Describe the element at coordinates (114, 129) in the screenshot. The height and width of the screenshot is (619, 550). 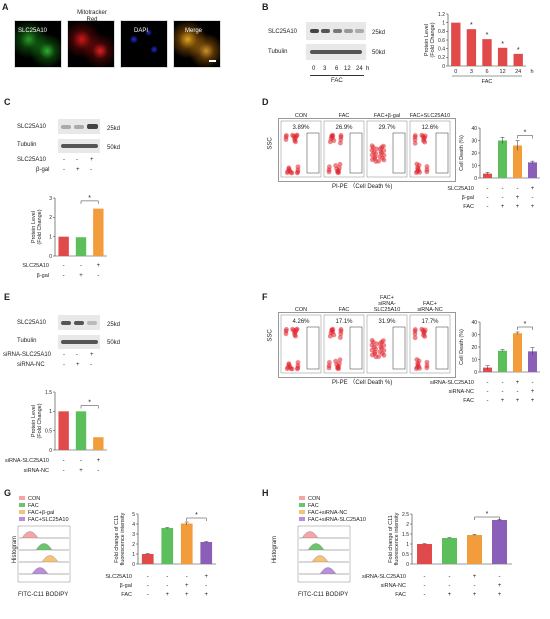
I see `blot-kd-25: 25kd` at that location.